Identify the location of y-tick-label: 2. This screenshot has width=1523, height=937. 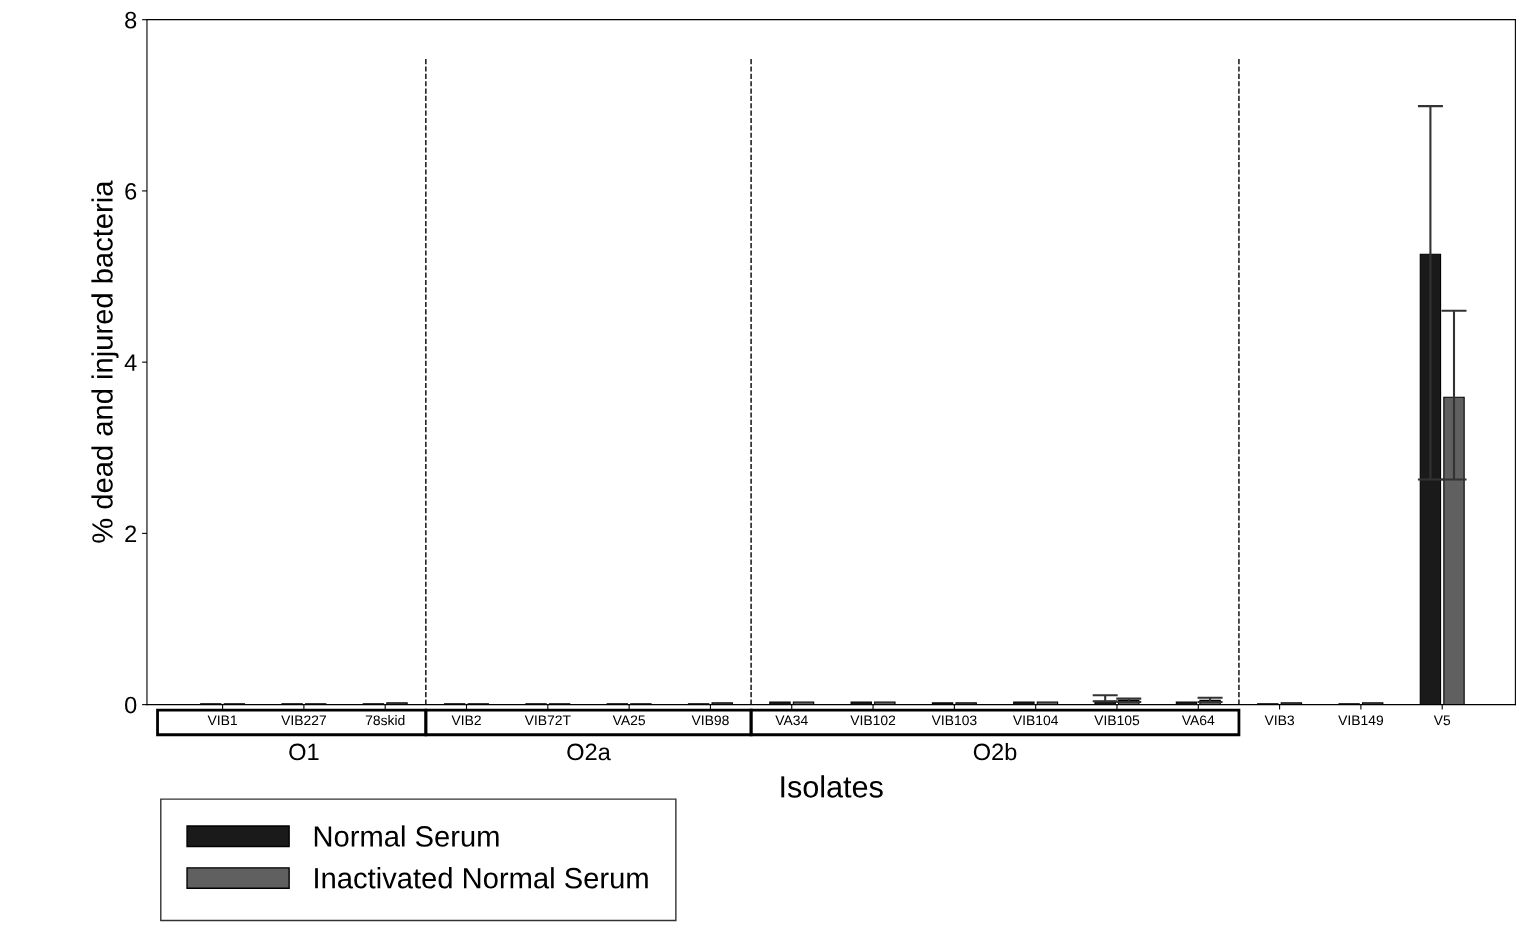
(131, 533).